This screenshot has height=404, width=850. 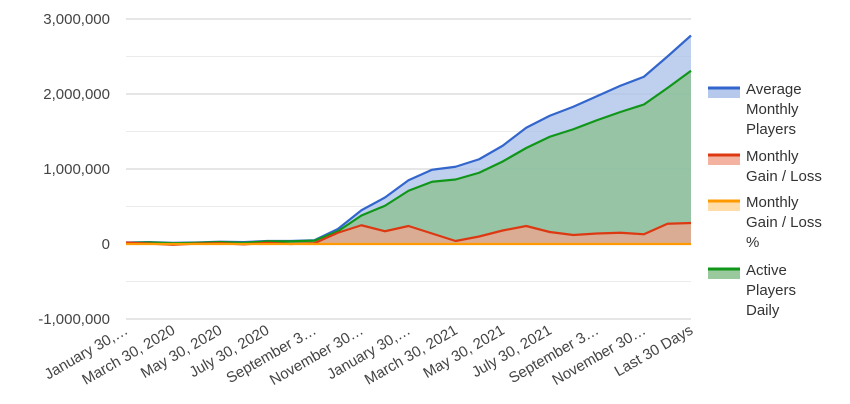 I want to click on legend-item: Average Monthly Players, so click(x=755, y=109).